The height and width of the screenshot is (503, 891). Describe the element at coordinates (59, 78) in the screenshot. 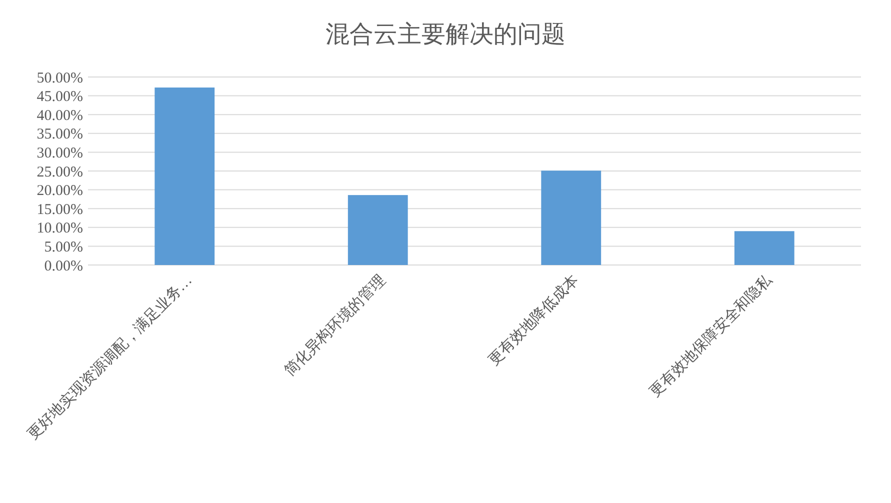

I see `y-tick-label: 50.00%` at that location.